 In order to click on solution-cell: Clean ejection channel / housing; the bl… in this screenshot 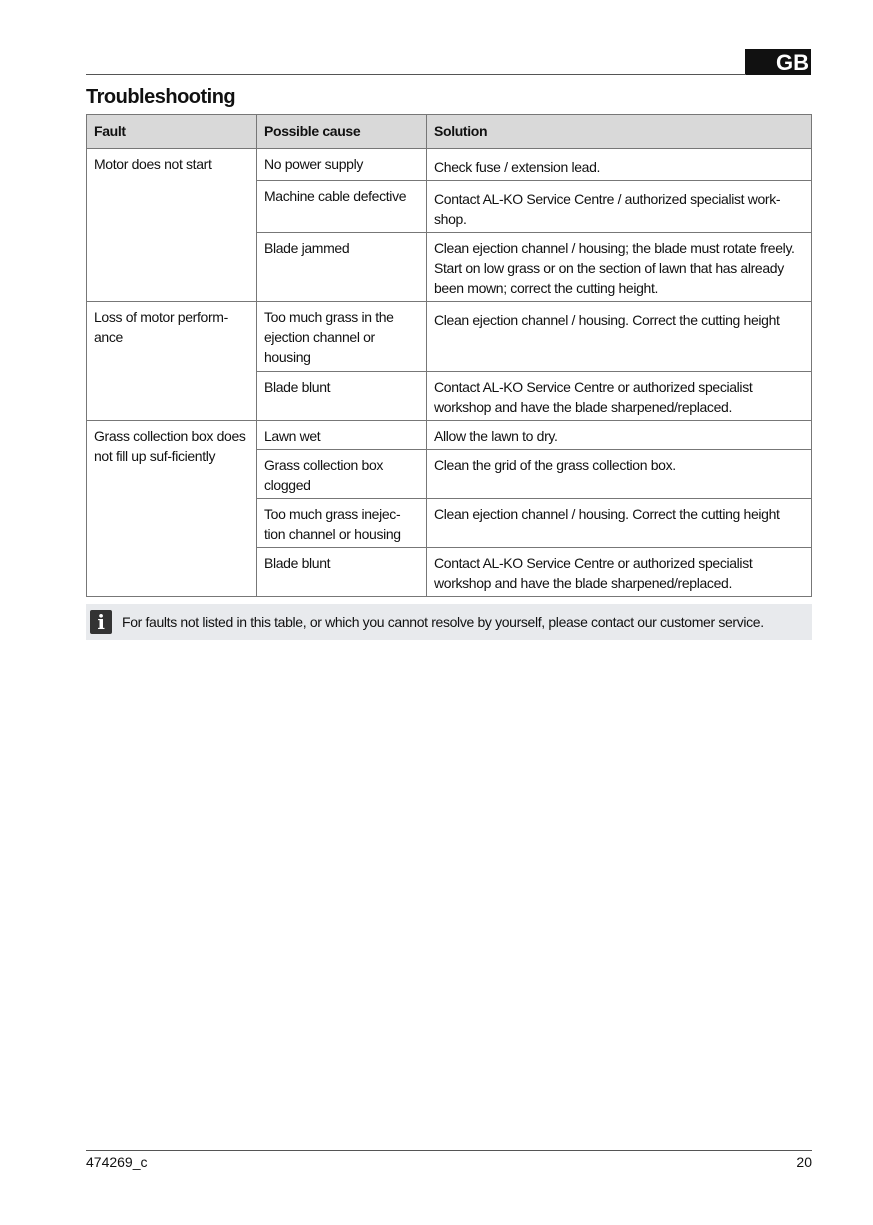, I will do `click(619, 267)`.